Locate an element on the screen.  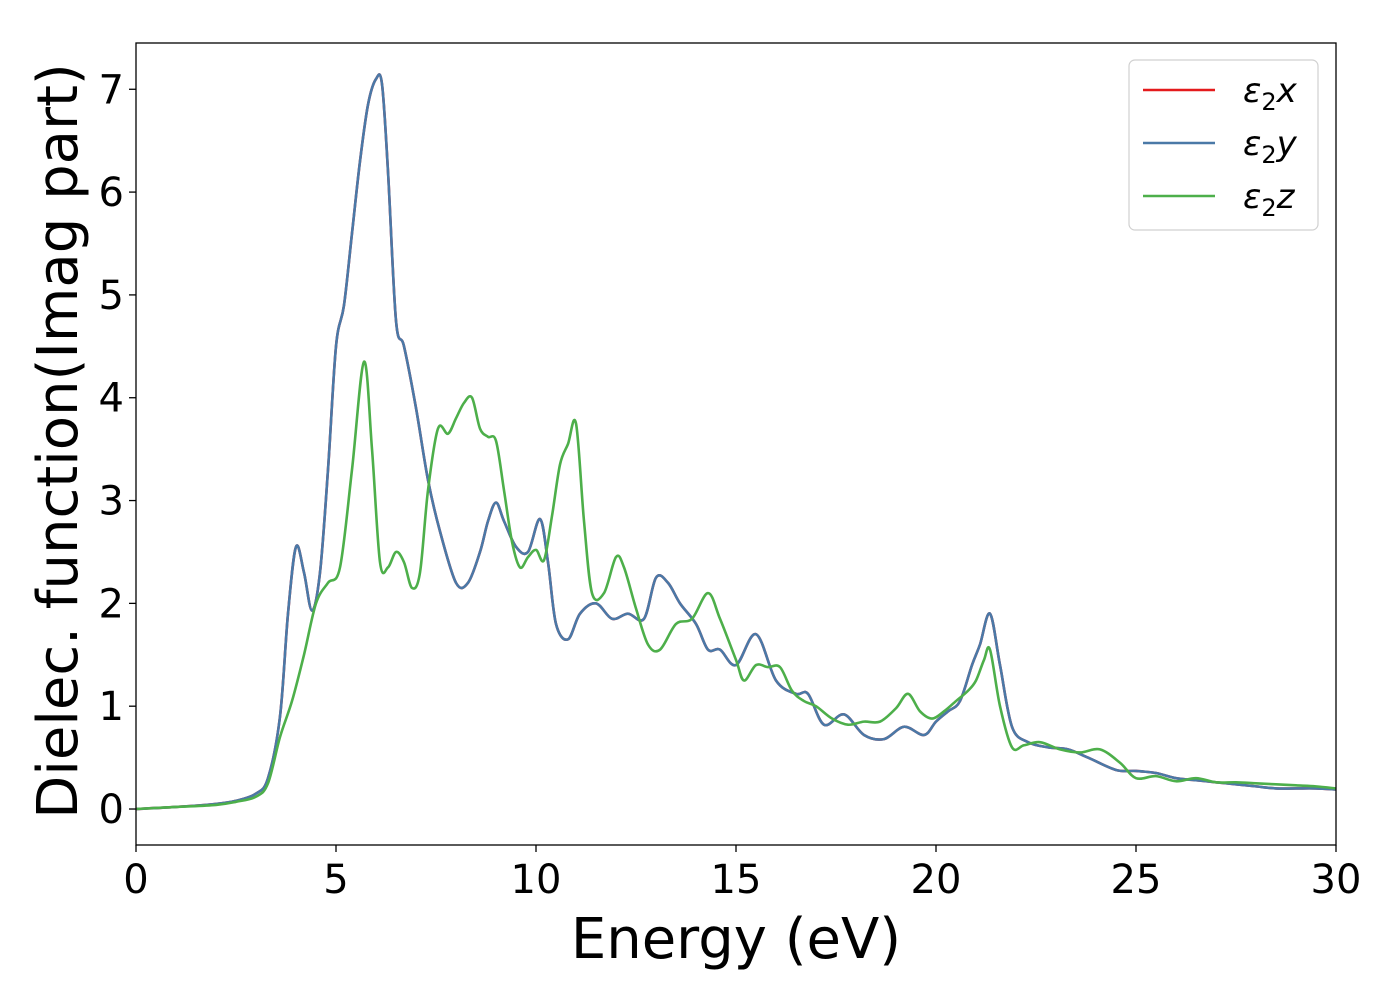
y-tick-label: 3 is located at coordinates (111, 502).